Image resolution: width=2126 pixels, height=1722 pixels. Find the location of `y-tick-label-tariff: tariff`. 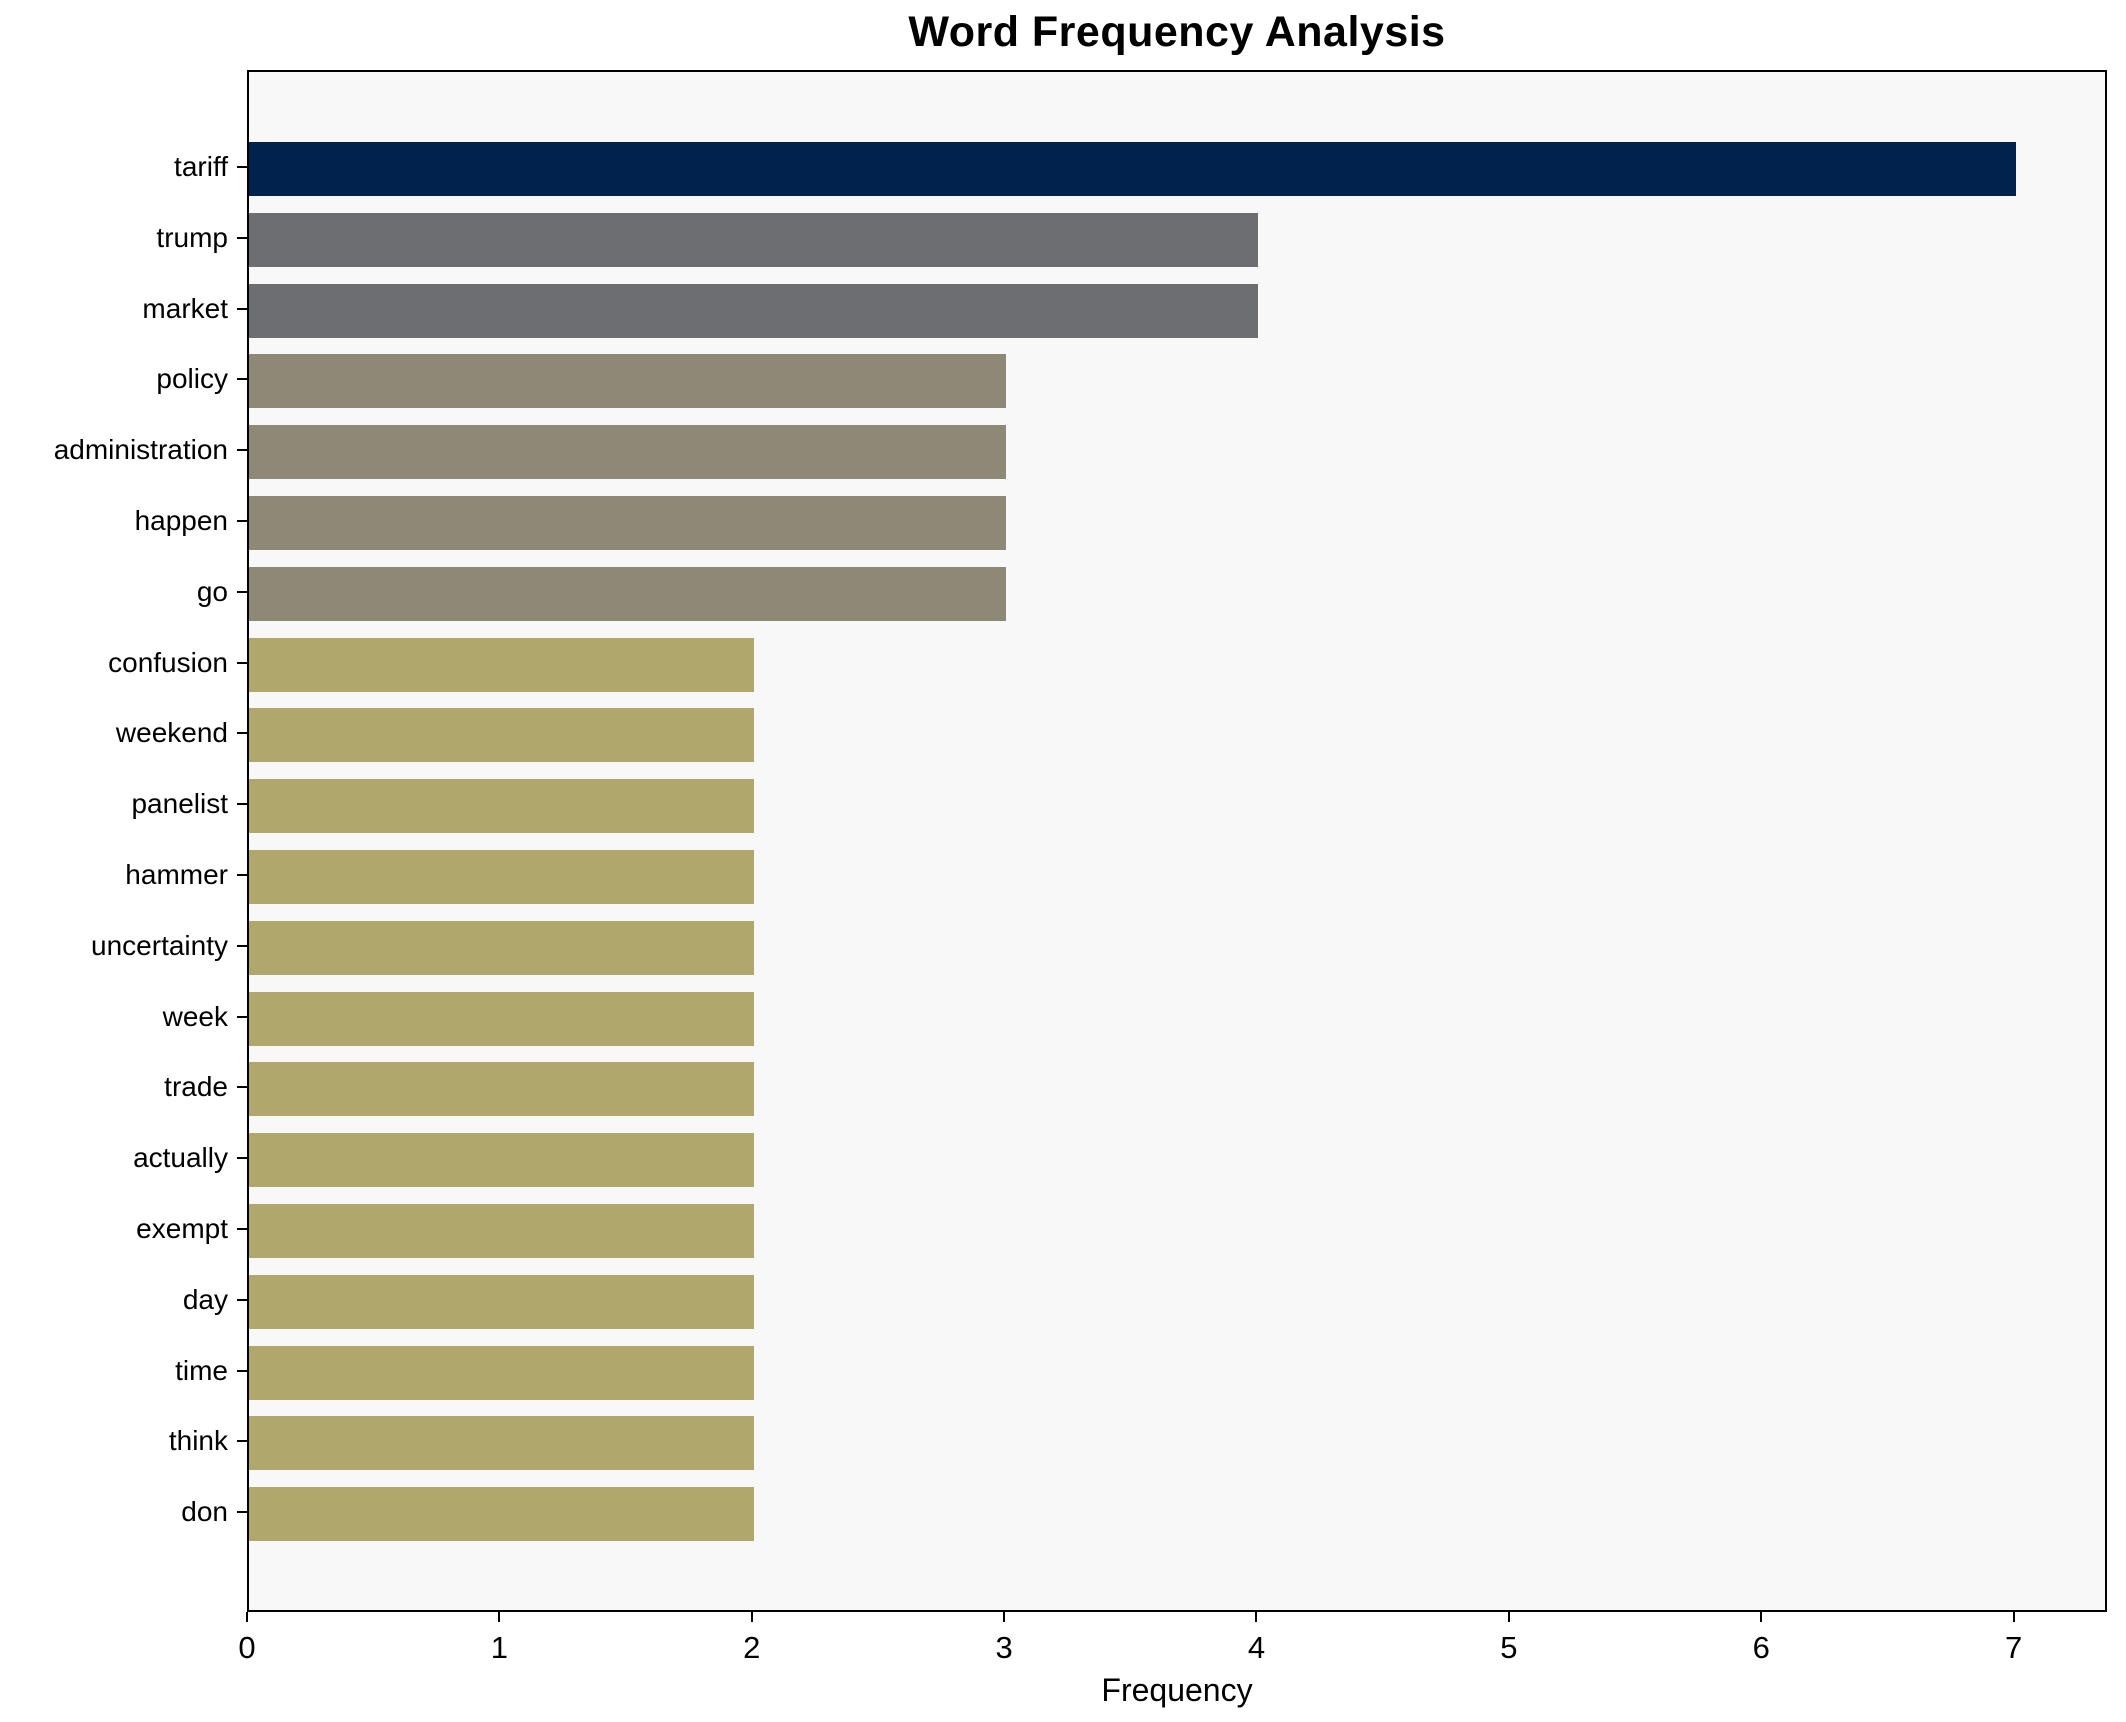

y-tick-label-tariff: tariff is located at coordinates (201, 166).